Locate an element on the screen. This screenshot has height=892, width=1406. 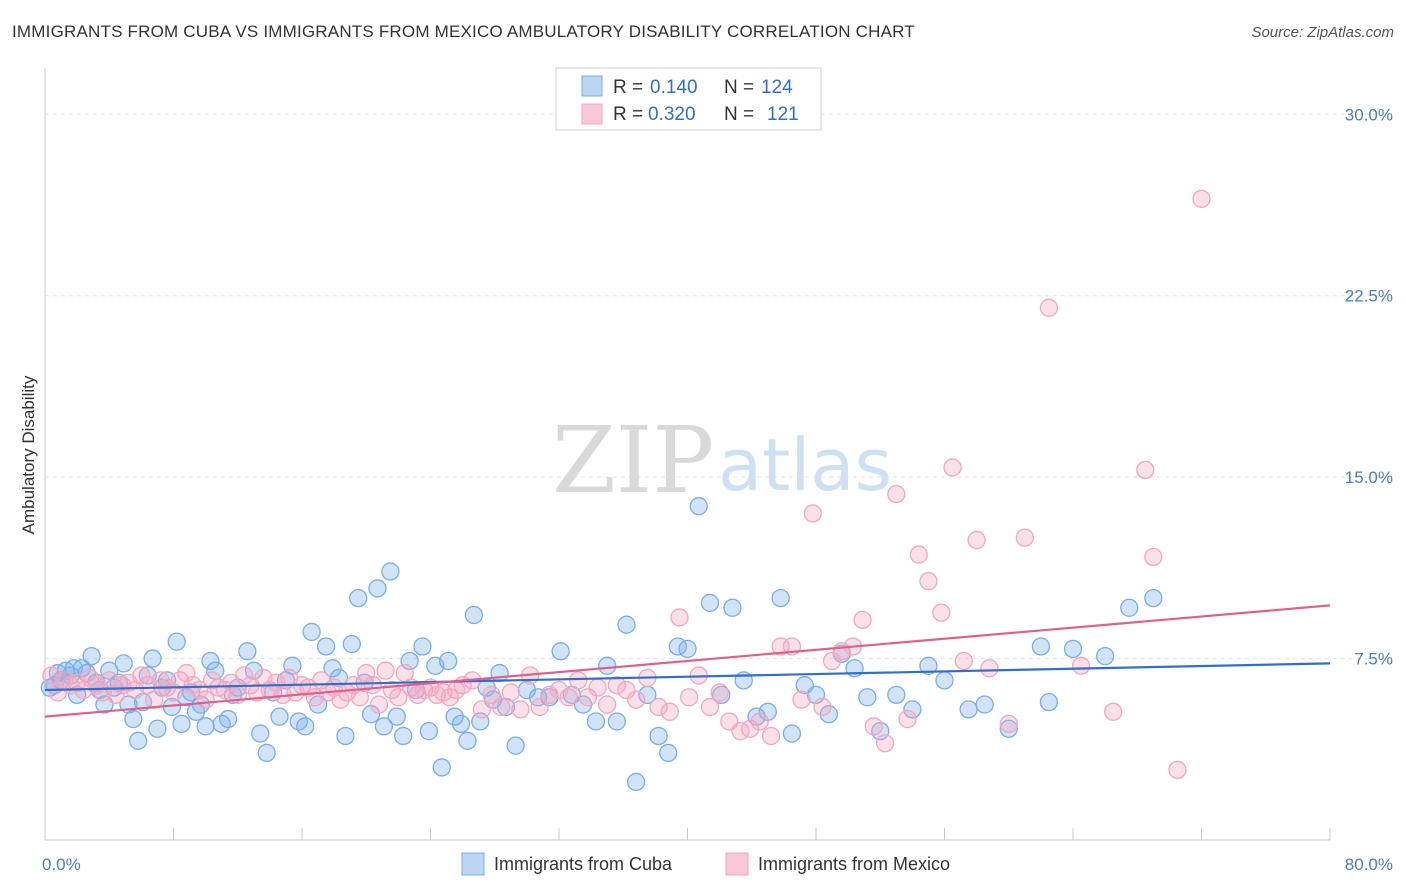
watermark-atlas: atlas is located at coordinates (805, 465).